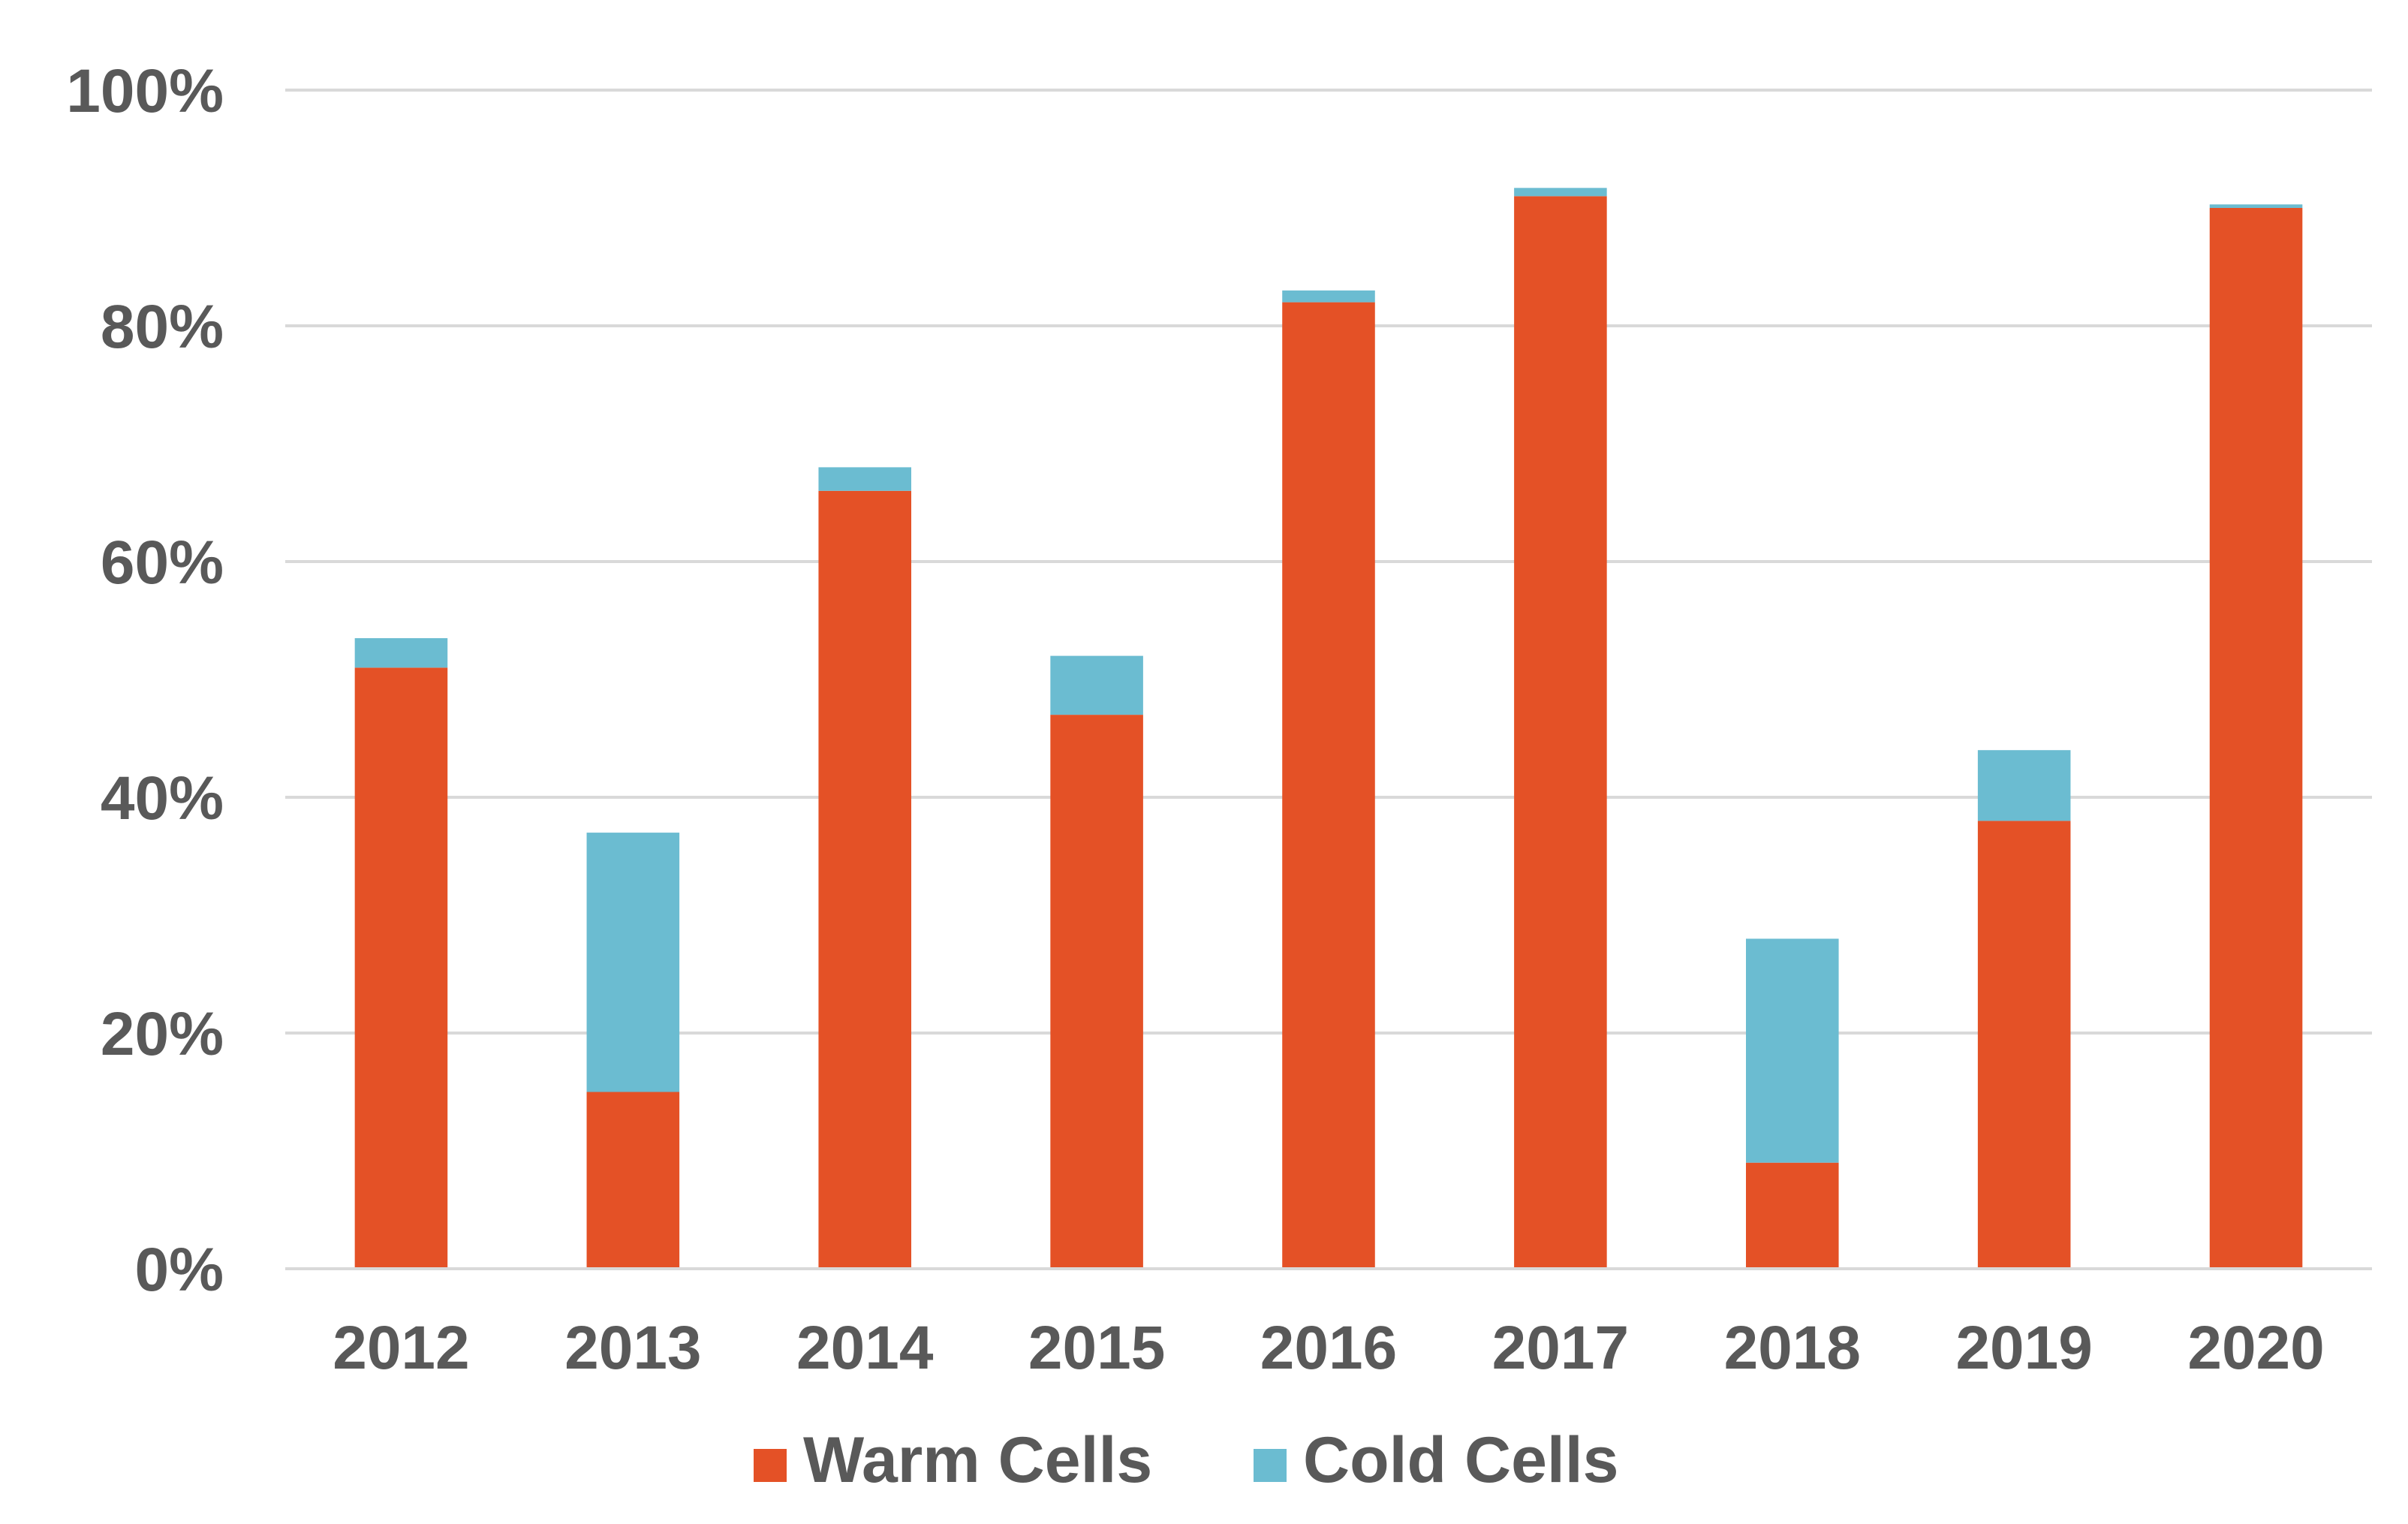 Image resolution: width=2408 pixels, height=1524 pixels. I want to click on legend-label: Warm Cells, so click(977, 1460).